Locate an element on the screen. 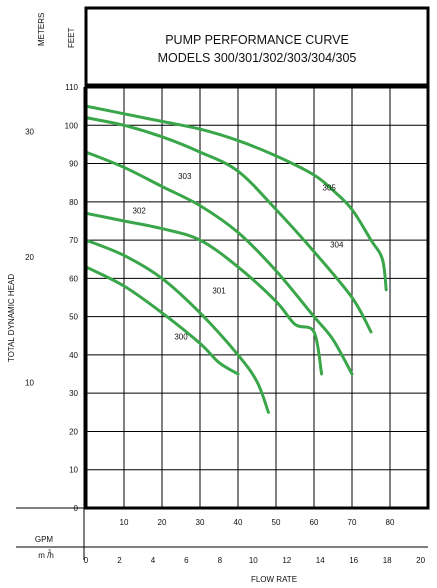 This screenshot has width=437, height=588. x-tick-label-m3h: 0 is located at coordinates (86, 560).